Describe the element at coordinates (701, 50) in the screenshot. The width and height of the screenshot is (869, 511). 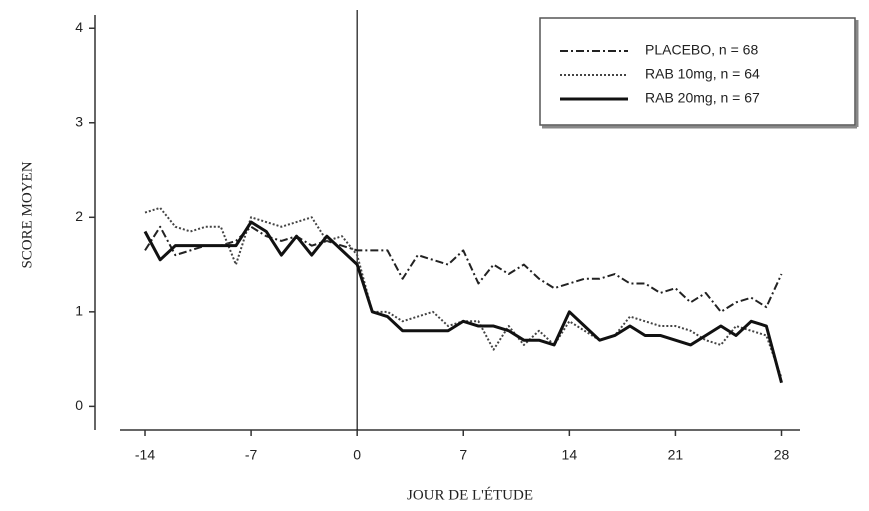
I see `legend-label: PLACEBO, n = 68` at that location.